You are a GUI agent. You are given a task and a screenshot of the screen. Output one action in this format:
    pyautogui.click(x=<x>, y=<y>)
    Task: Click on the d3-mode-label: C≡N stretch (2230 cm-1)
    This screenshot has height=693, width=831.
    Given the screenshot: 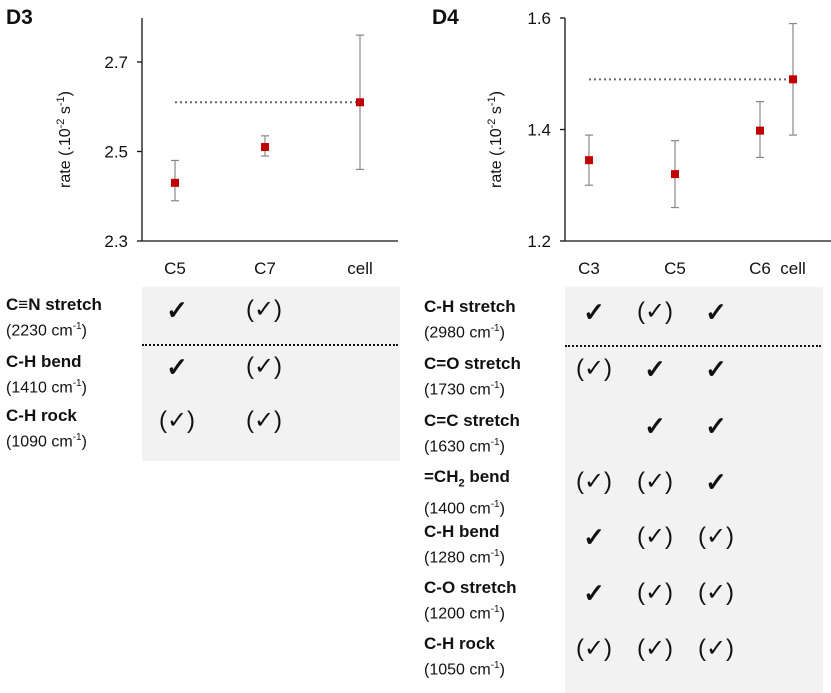 What is the action you would take?
    pyautogui.click(x=54, y=318)
    